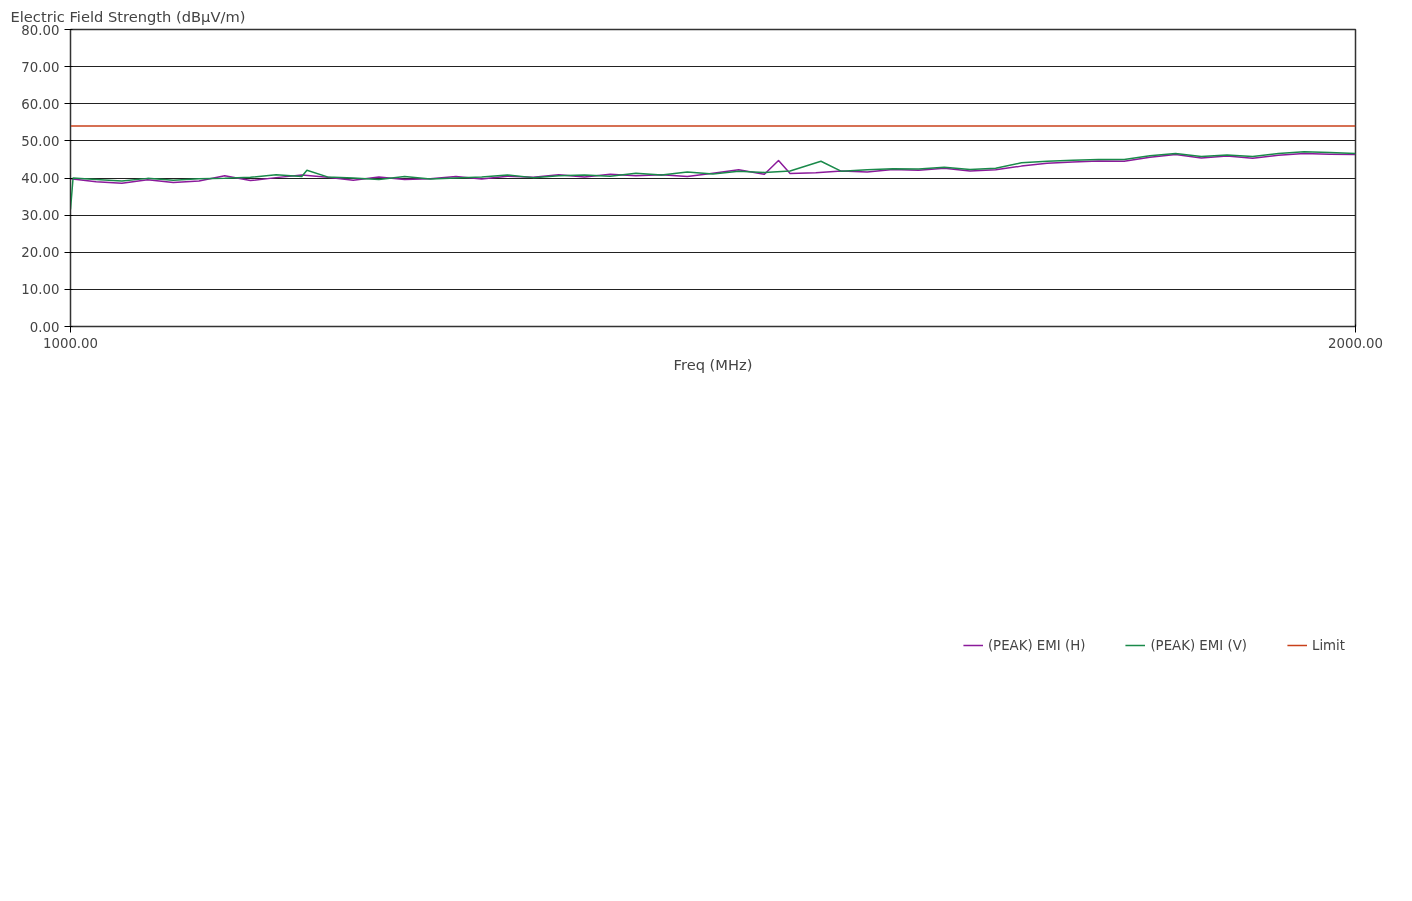 The image size is (1412, 901). I want to click on x-tick-label: 1000.00, so click(70, 343).